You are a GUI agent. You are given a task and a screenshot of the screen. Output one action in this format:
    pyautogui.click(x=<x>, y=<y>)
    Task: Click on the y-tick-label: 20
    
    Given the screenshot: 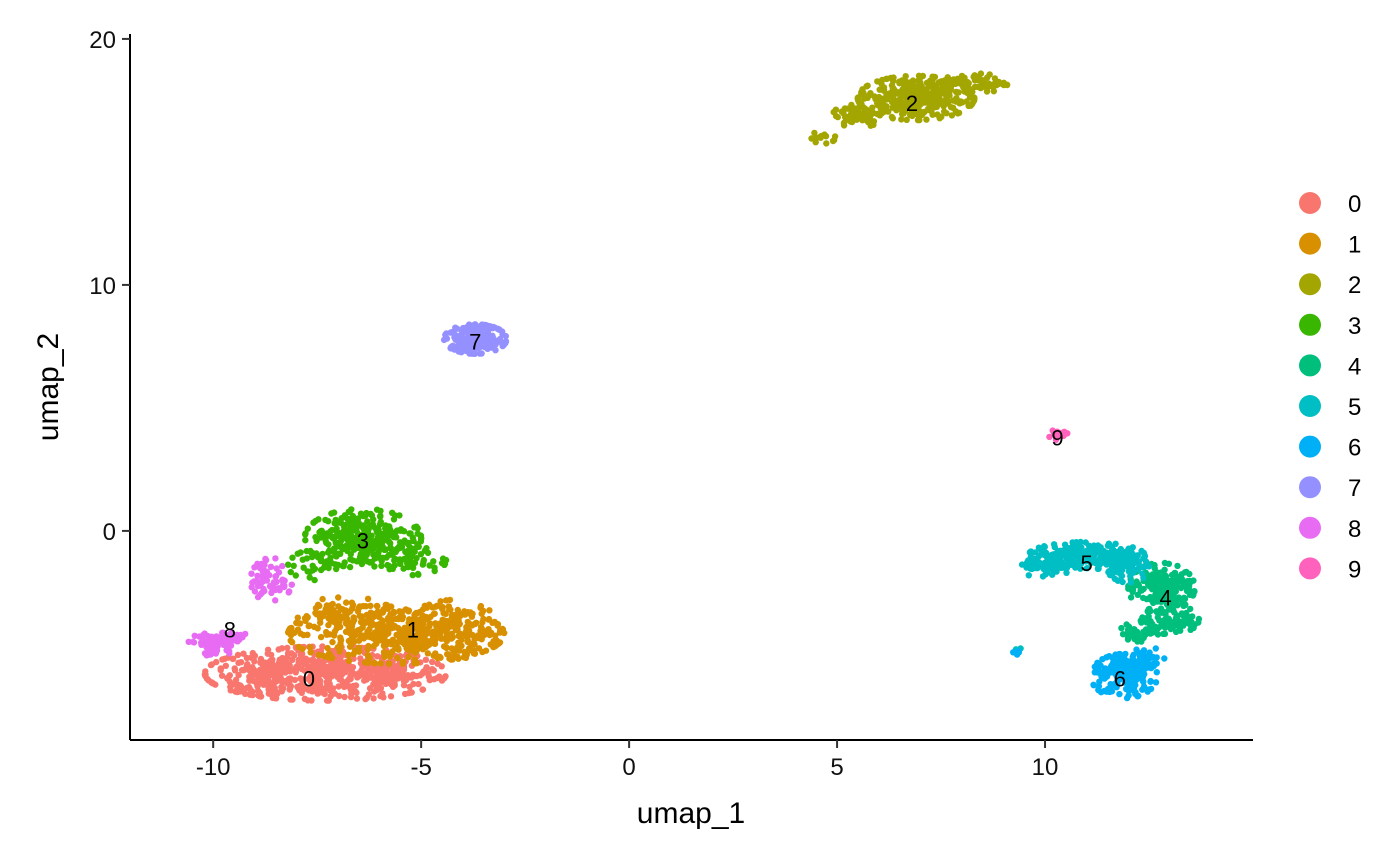 What is the action you would take?
    pyautogui.click(x=102, y=40)
    